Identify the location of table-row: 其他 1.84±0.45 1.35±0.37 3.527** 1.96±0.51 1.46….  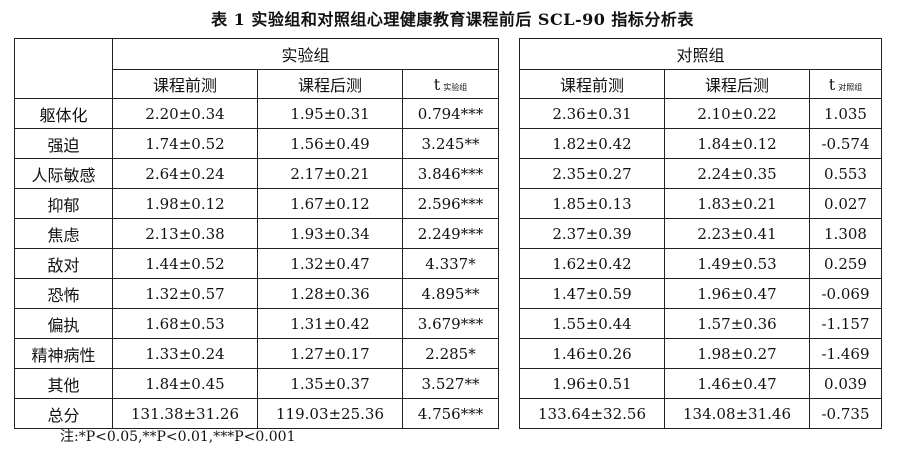
(448, 383).